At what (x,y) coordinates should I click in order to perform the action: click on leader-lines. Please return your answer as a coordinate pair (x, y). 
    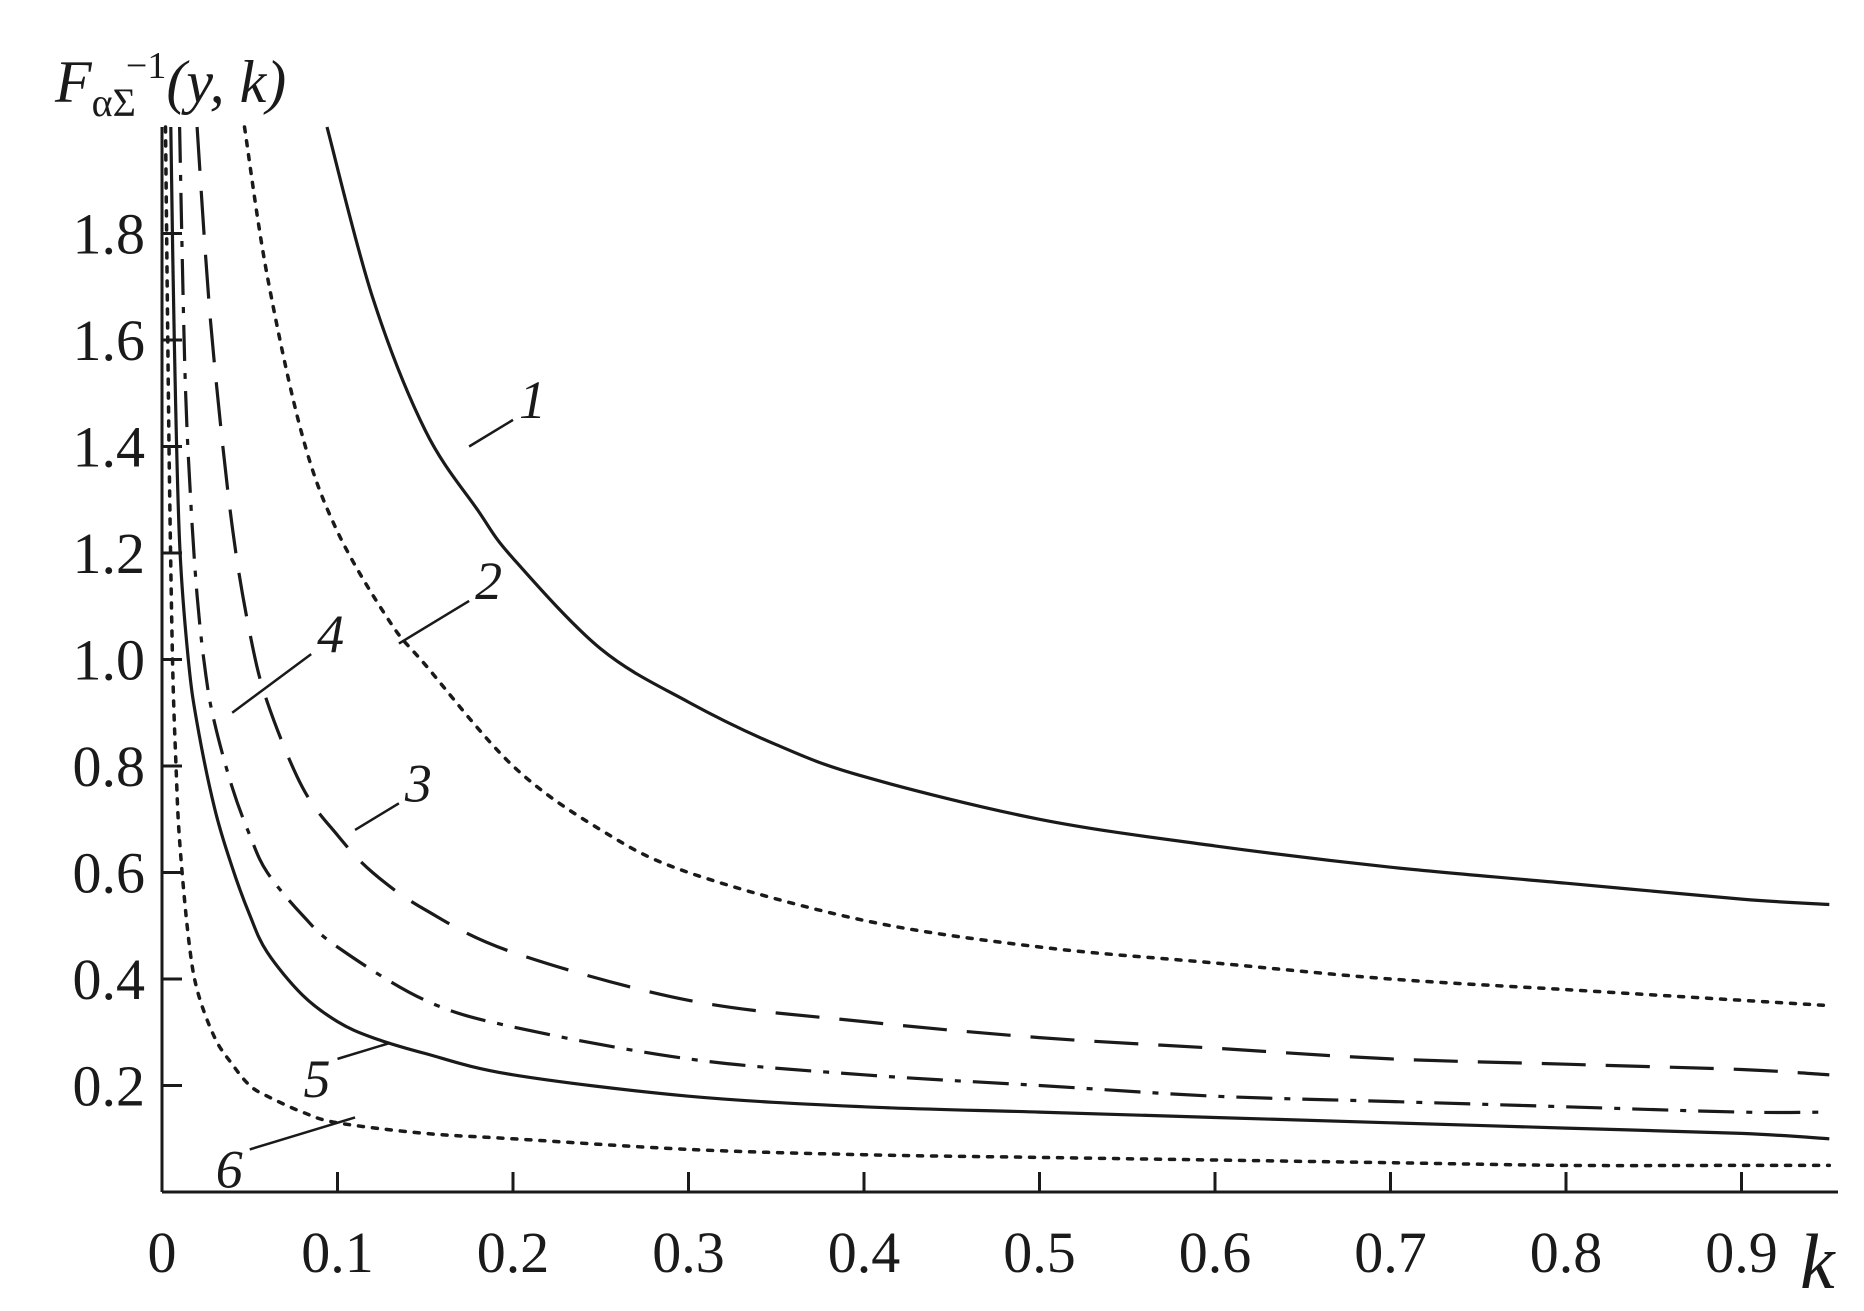
    Looking at the image, I should click on (372, 784).